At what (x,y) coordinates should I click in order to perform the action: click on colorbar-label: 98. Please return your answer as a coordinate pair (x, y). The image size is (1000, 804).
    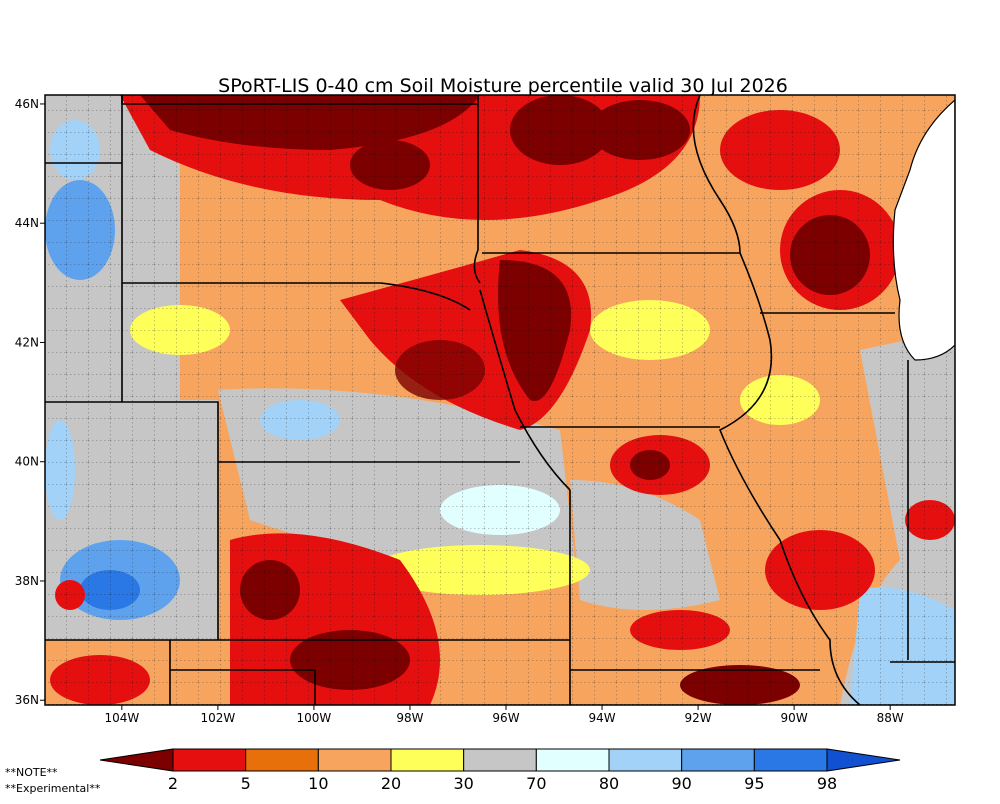
    Looking at the image, I should click on (827, 783).